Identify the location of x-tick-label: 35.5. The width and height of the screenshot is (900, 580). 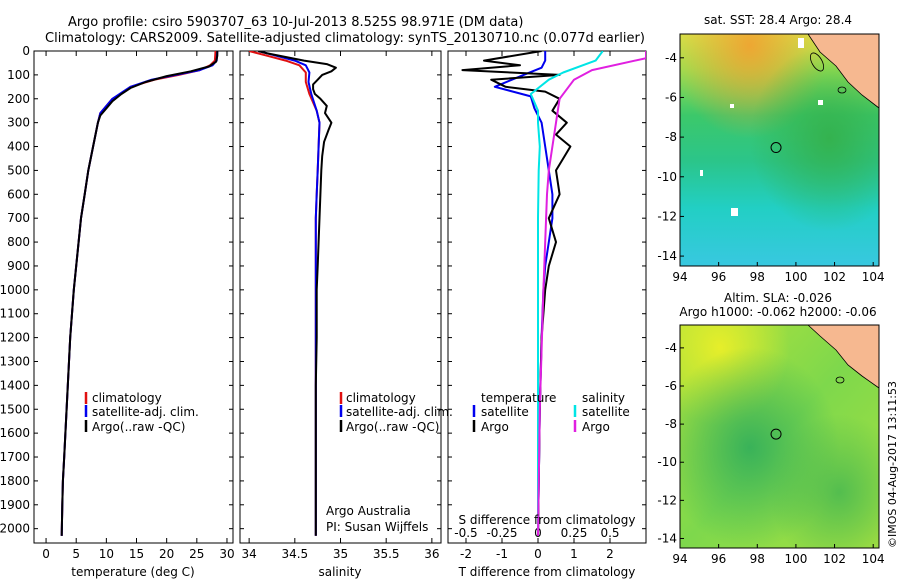
(386, 554).